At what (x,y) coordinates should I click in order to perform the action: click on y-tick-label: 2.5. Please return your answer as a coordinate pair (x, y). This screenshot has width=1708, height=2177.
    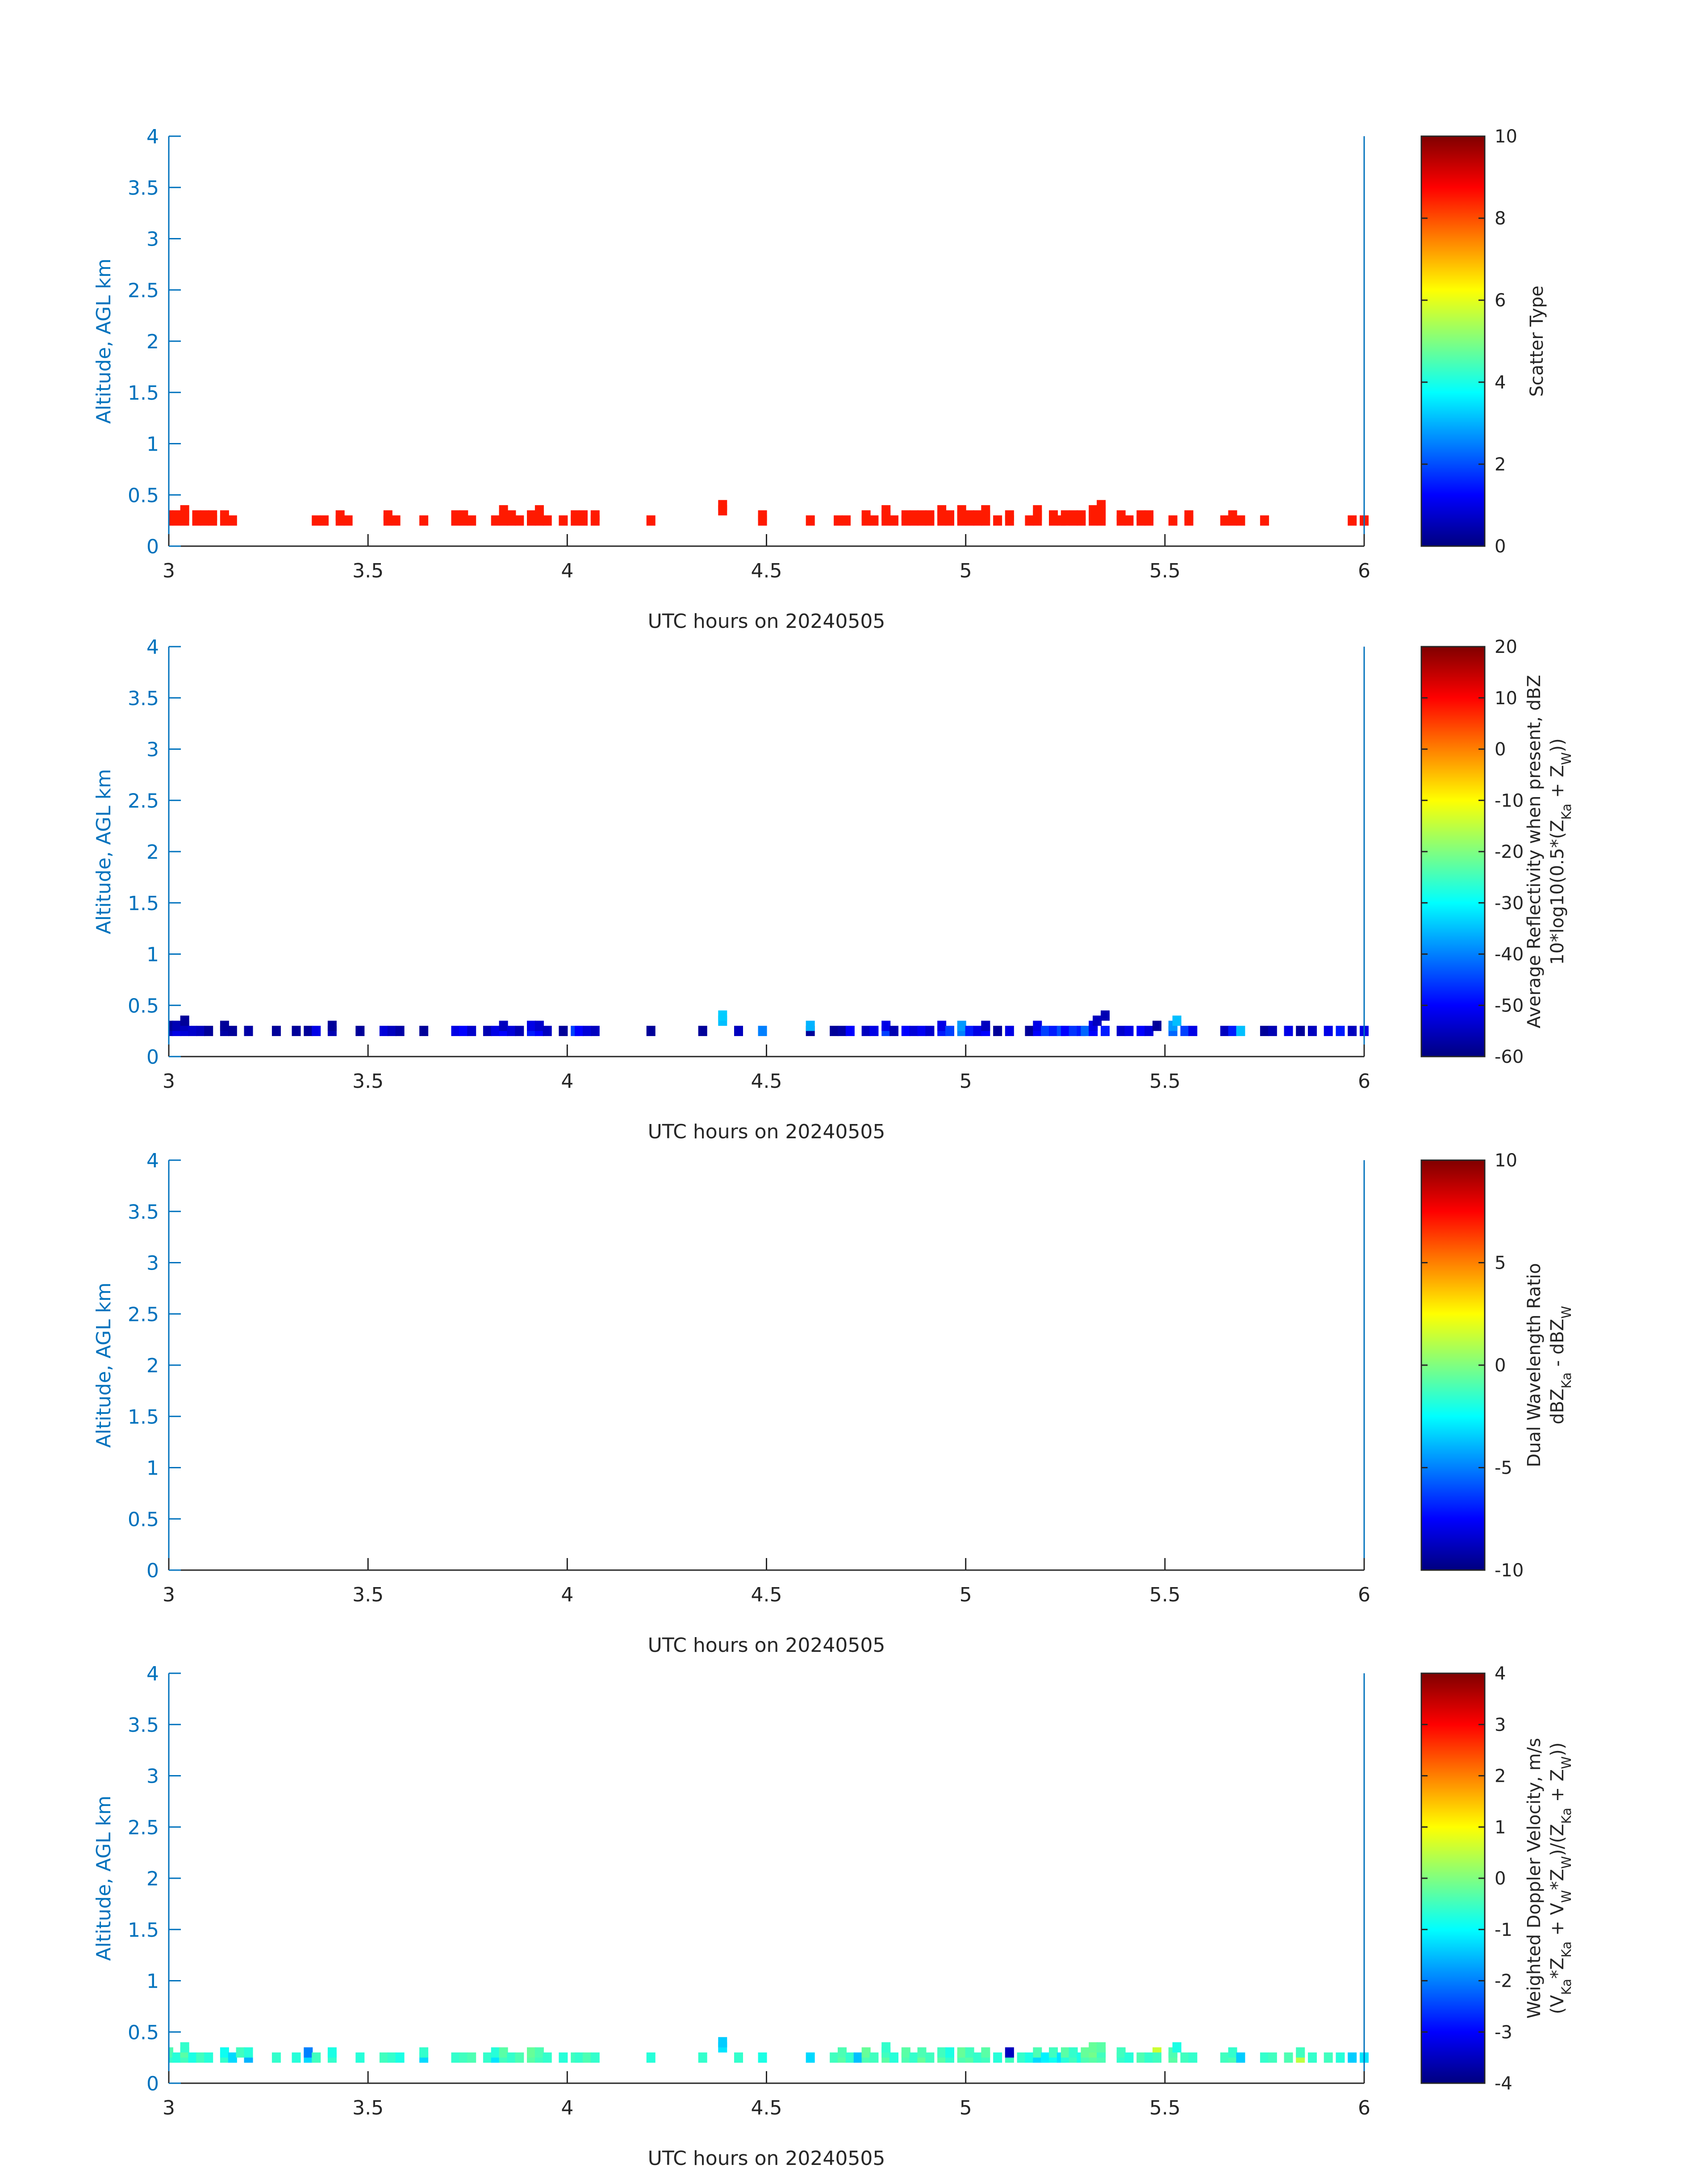
    Looking at the image, I should click on (143, 1314).